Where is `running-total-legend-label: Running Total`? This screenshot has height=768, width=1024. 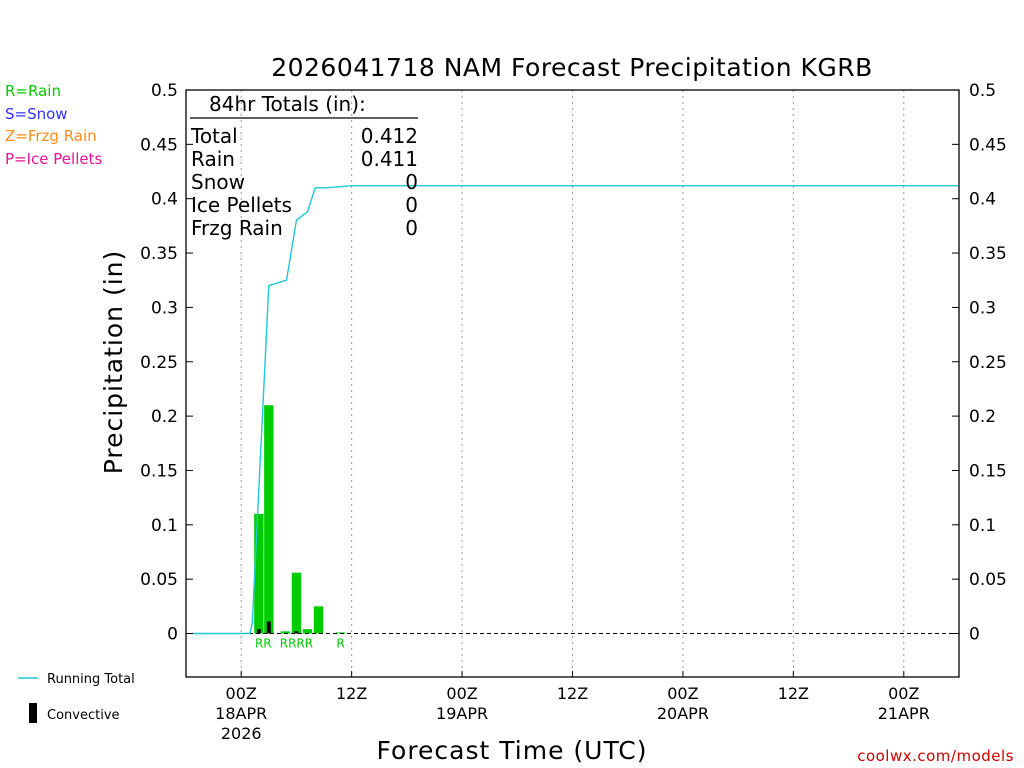 running-total-legend-label: Running Total is located at coordinates (91, 679).